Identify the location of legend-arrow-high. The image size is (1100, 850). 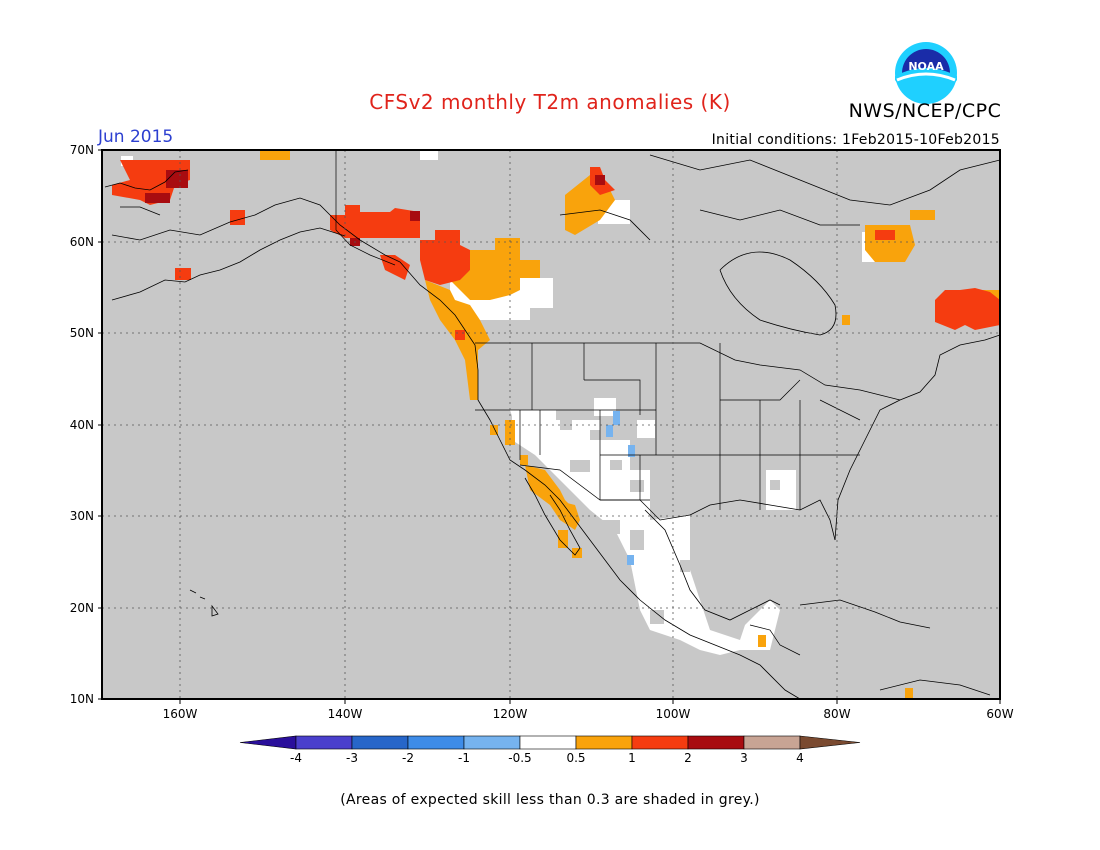
(830, 742).